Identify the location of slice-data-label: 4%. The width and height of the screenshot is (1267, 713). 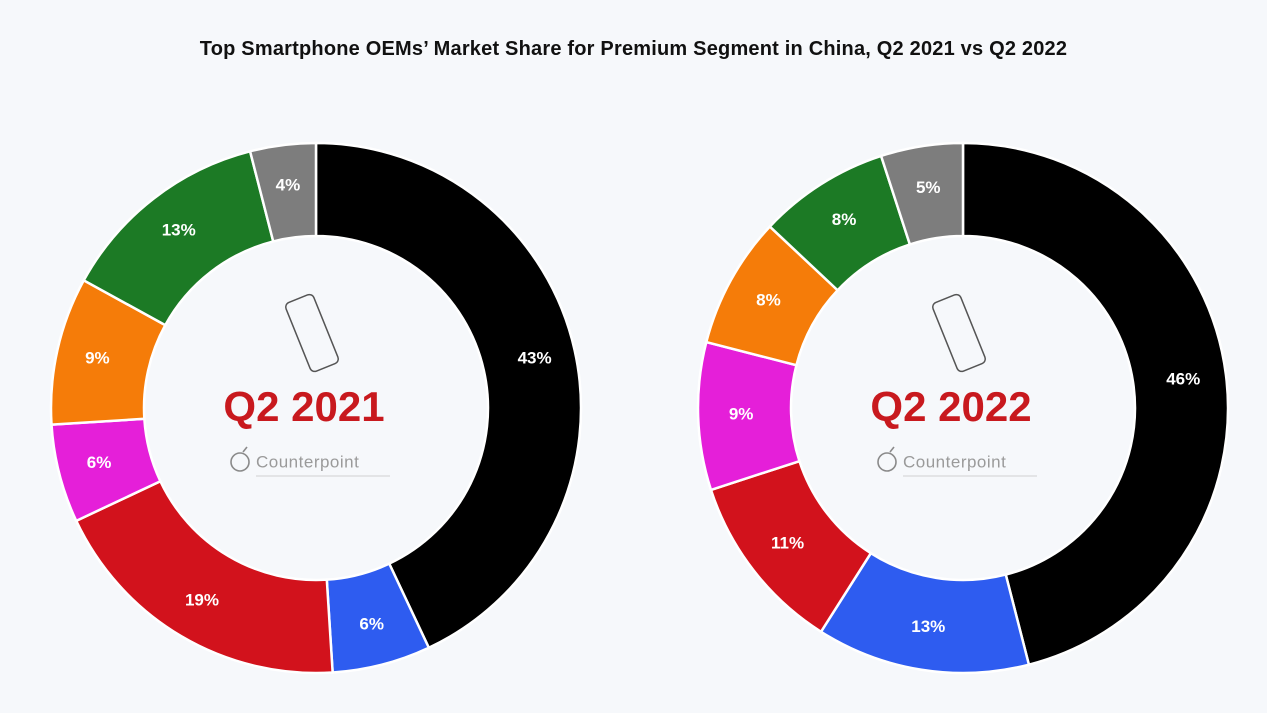
(288, 184).